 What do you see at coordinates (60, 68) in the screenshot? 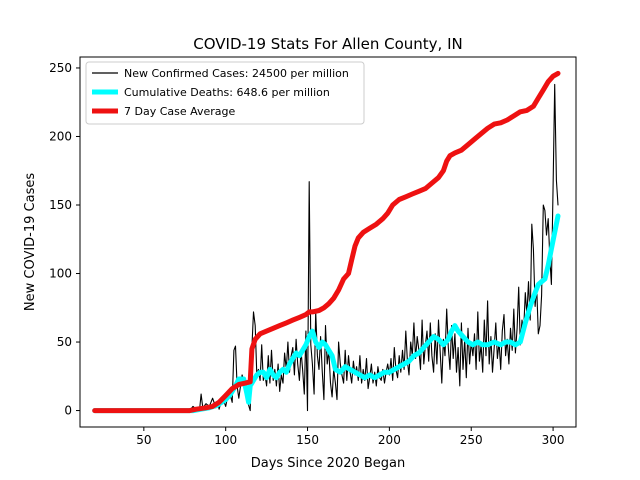
I see `y-tick-label: 250` at bounding box center [60, 68].